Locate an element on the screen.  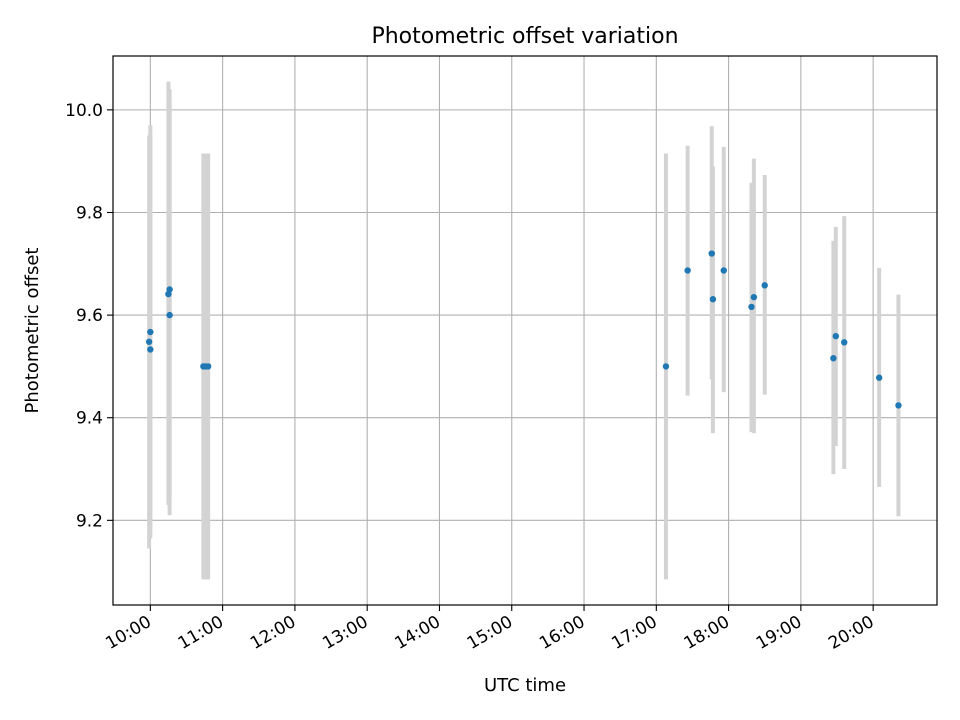
x-axis-label: UTC time is located at coordinates (525, 685).